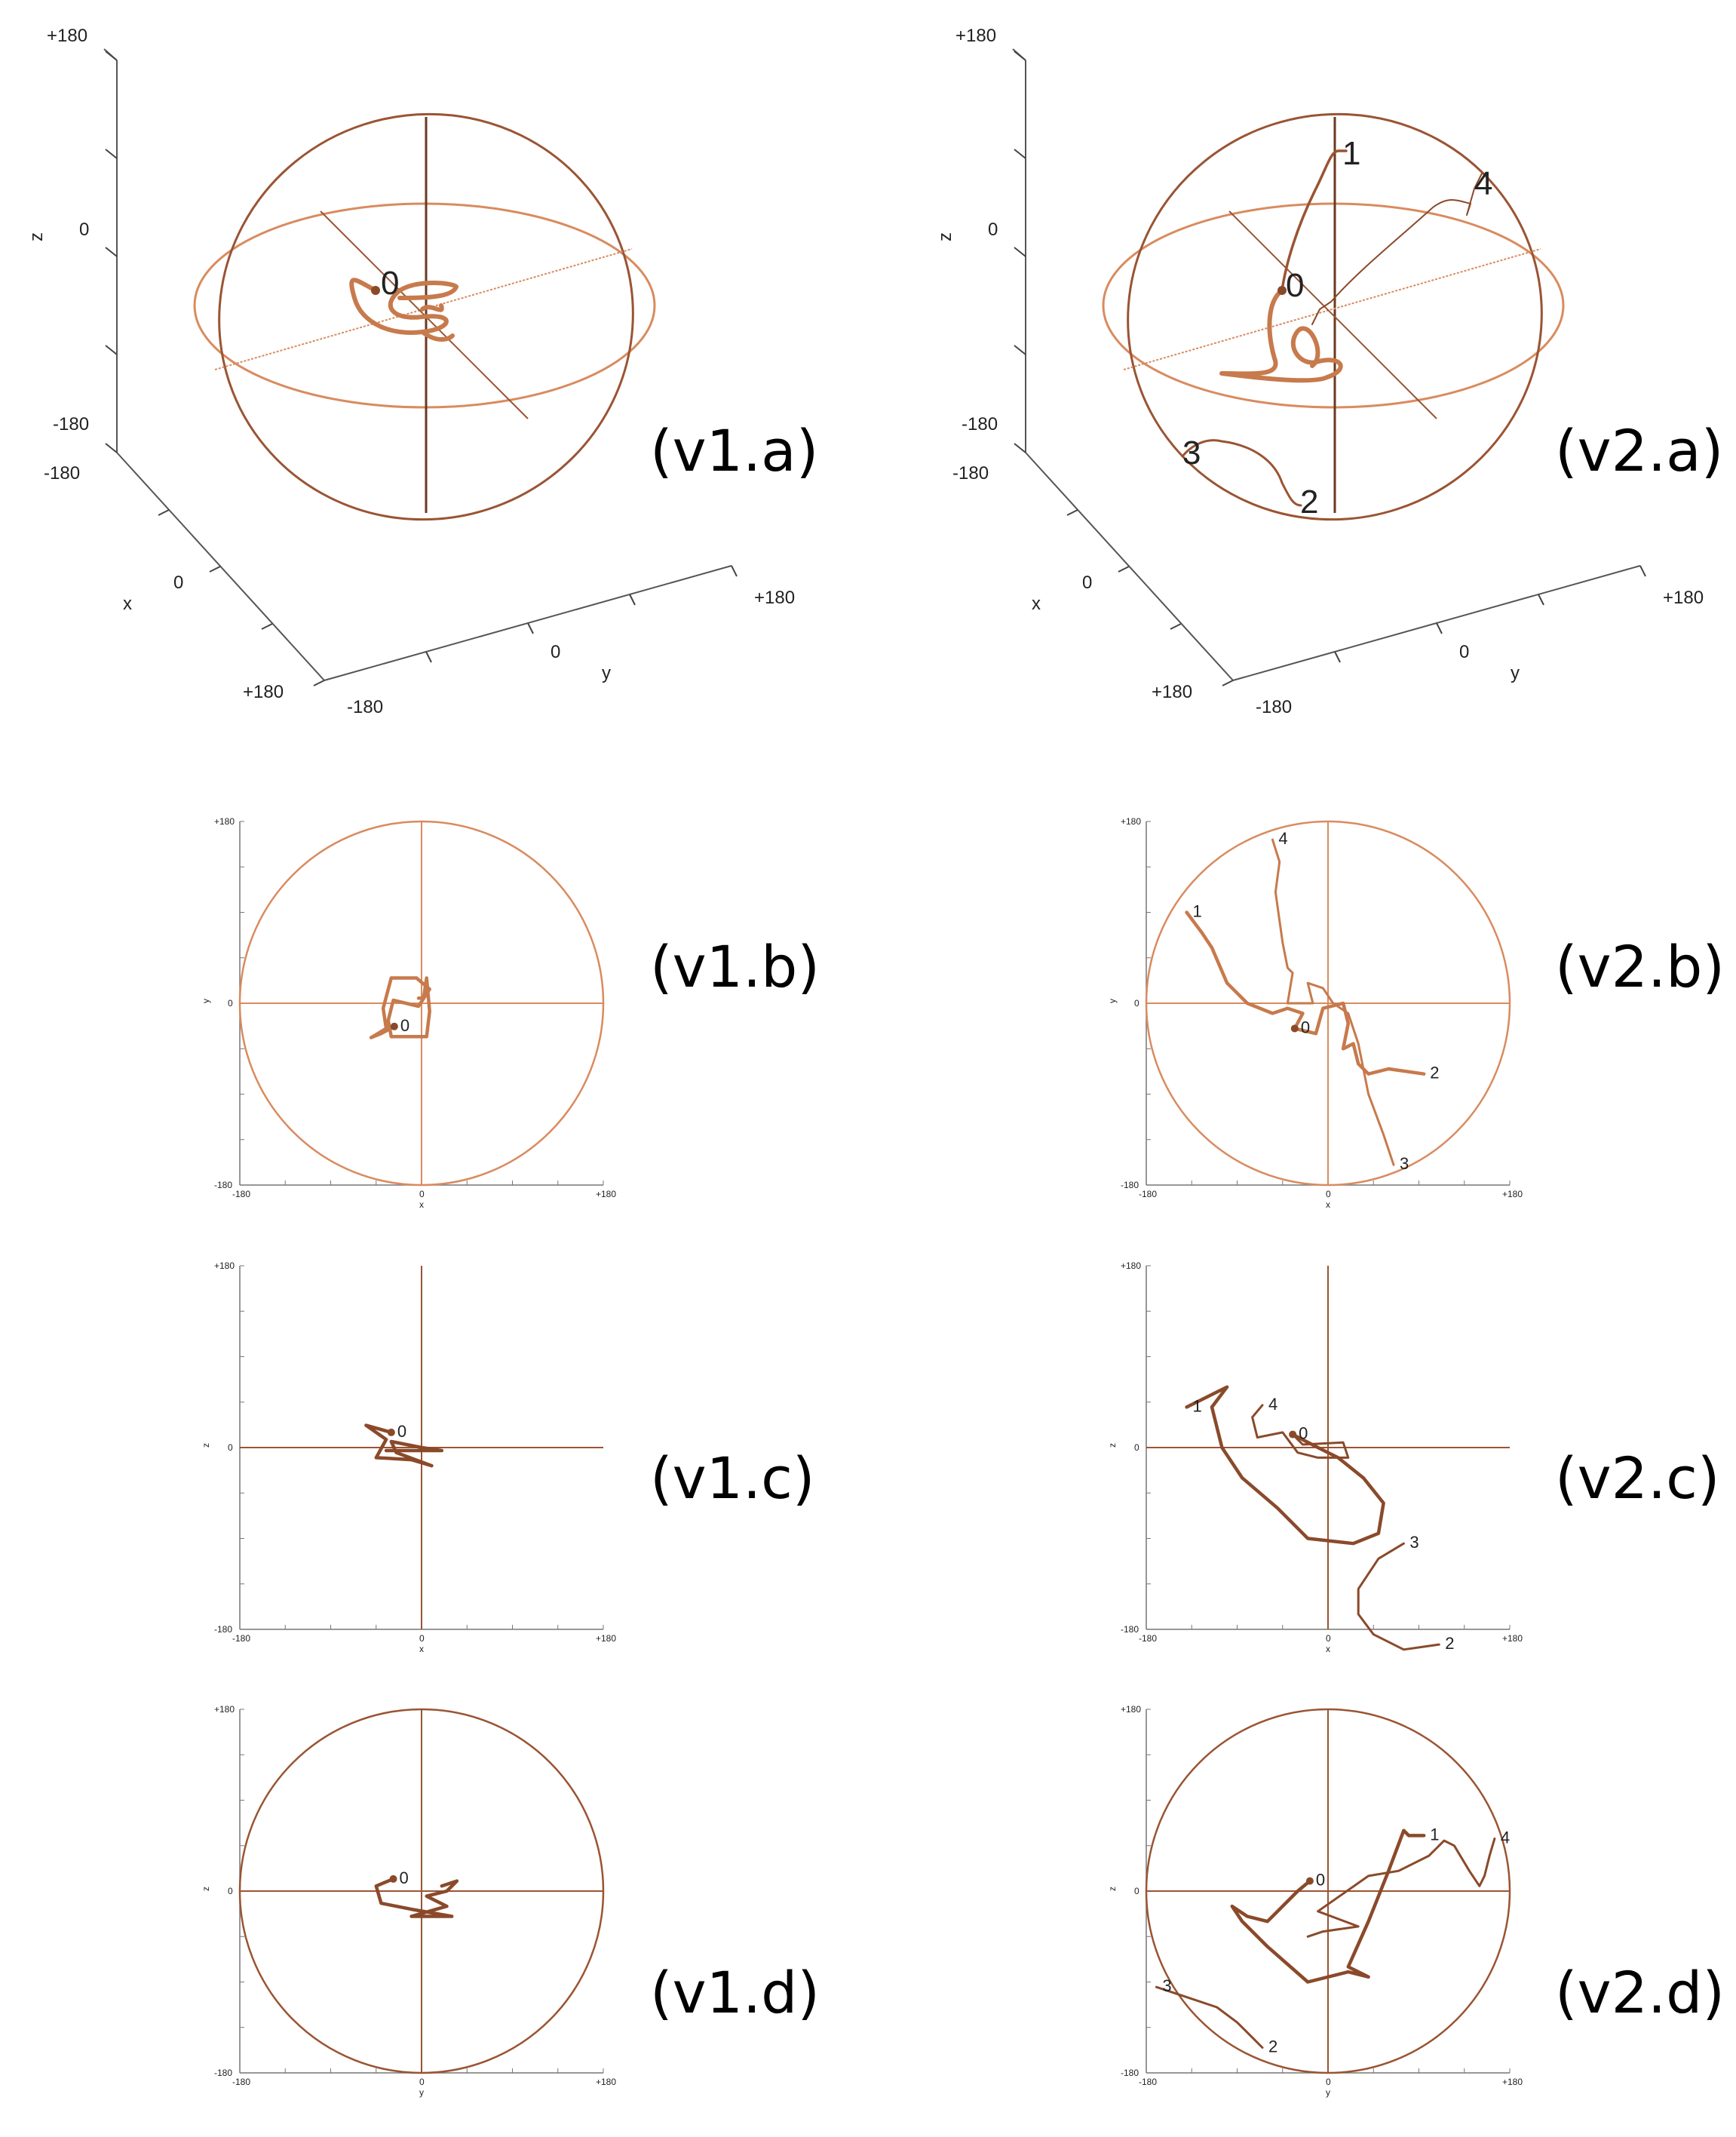  What do you see at coordinates (606, 1638) in the screenshot?
I see `v1c-x-tick-pos: +180` at bounding box center [606, 1638].